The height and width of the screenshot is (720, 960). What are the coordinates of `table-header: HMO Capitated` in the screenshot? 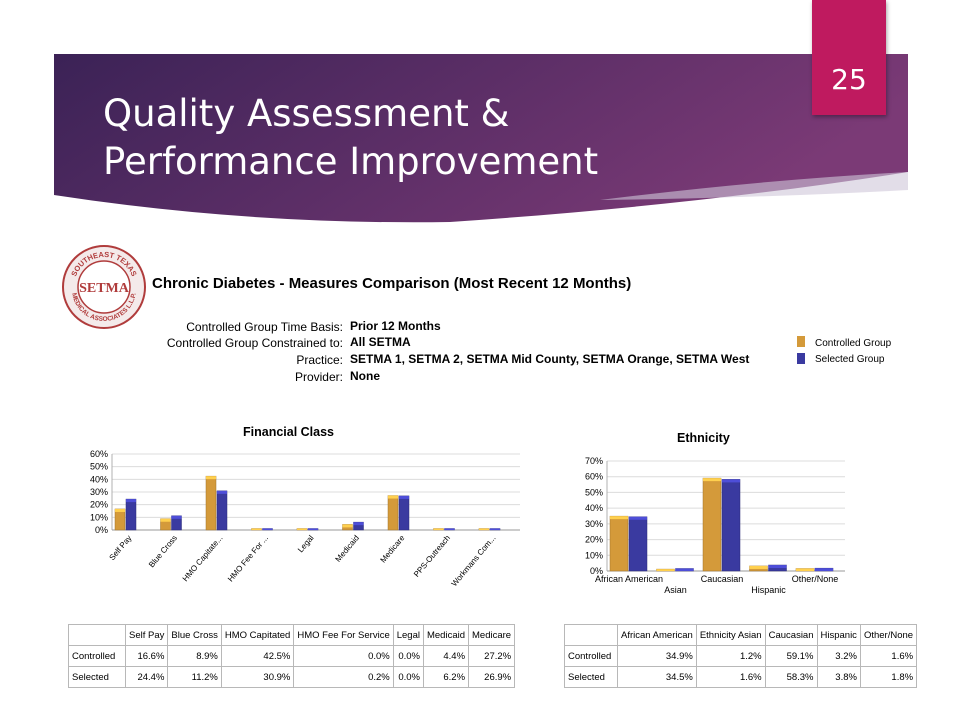 It's located at (257, 635).